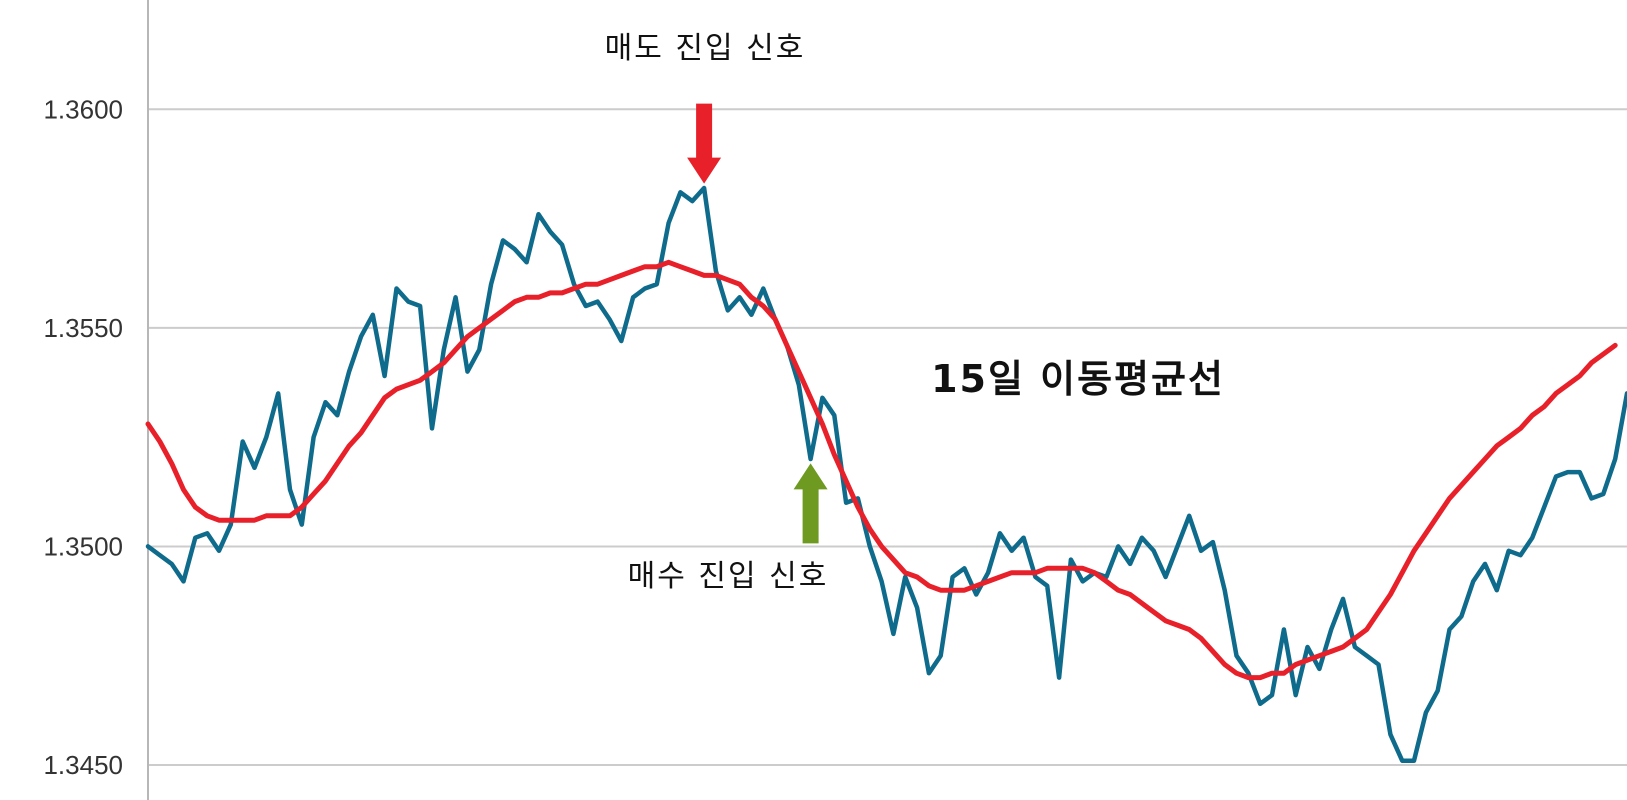 Image resolution: width=1627 pixels, height=800 pixels. Describe the element at coordinates (83, 437) in the screenshot. I see `y-tick-labels: 1.3600 1.3550 1.3500 1.3450` at that location.